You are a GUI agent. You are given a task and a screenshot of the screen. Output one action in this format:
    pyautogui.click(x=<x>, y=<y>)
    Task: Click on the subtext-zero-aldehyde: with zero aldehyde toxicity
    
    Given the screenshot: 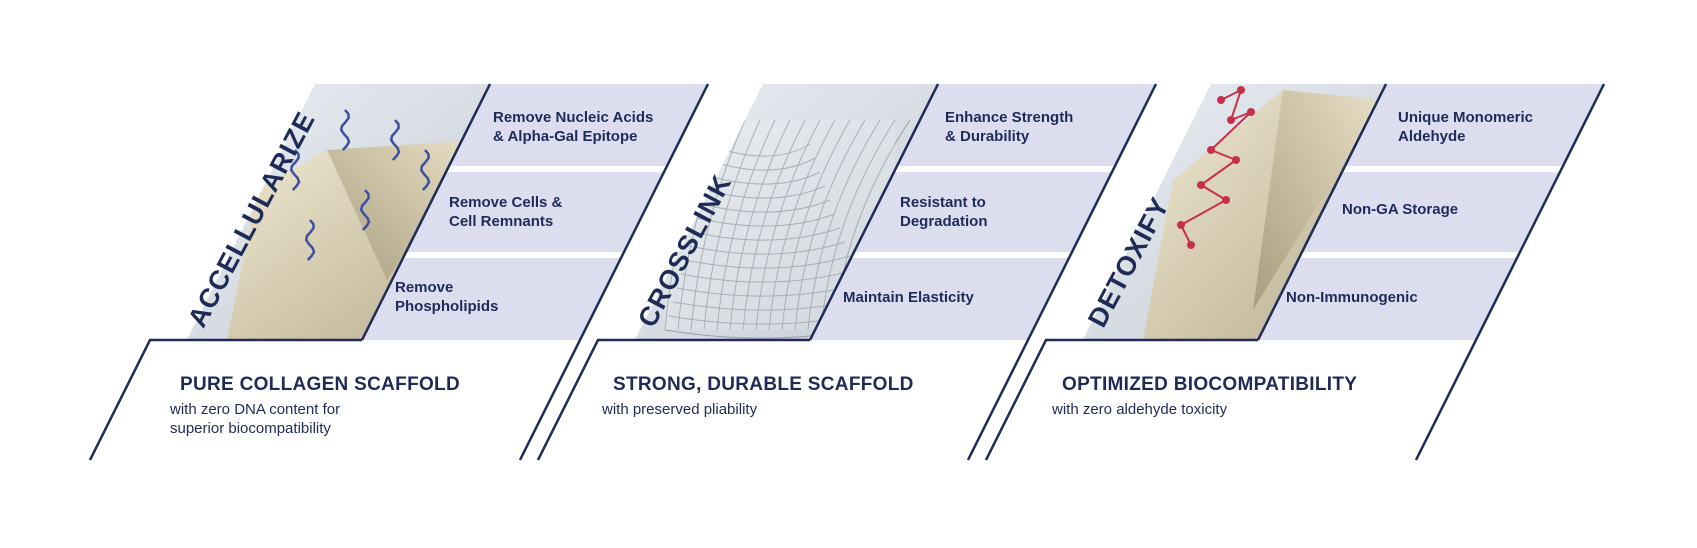 What is the action you would take?
    pyautogui.click(x=1140, y=409)
    